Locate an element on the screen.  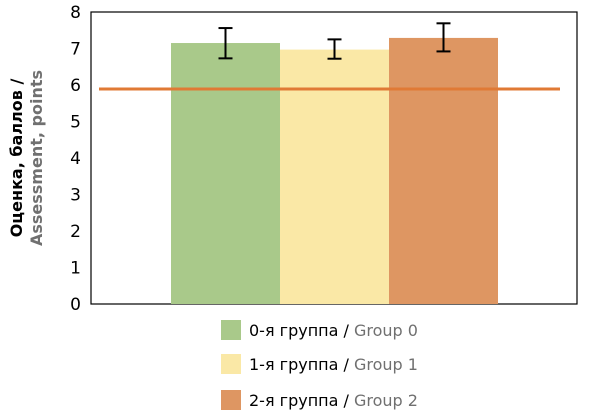
y-axis-title: Оценка, баллов / Assessment, points is located at coordinates (26, 158).